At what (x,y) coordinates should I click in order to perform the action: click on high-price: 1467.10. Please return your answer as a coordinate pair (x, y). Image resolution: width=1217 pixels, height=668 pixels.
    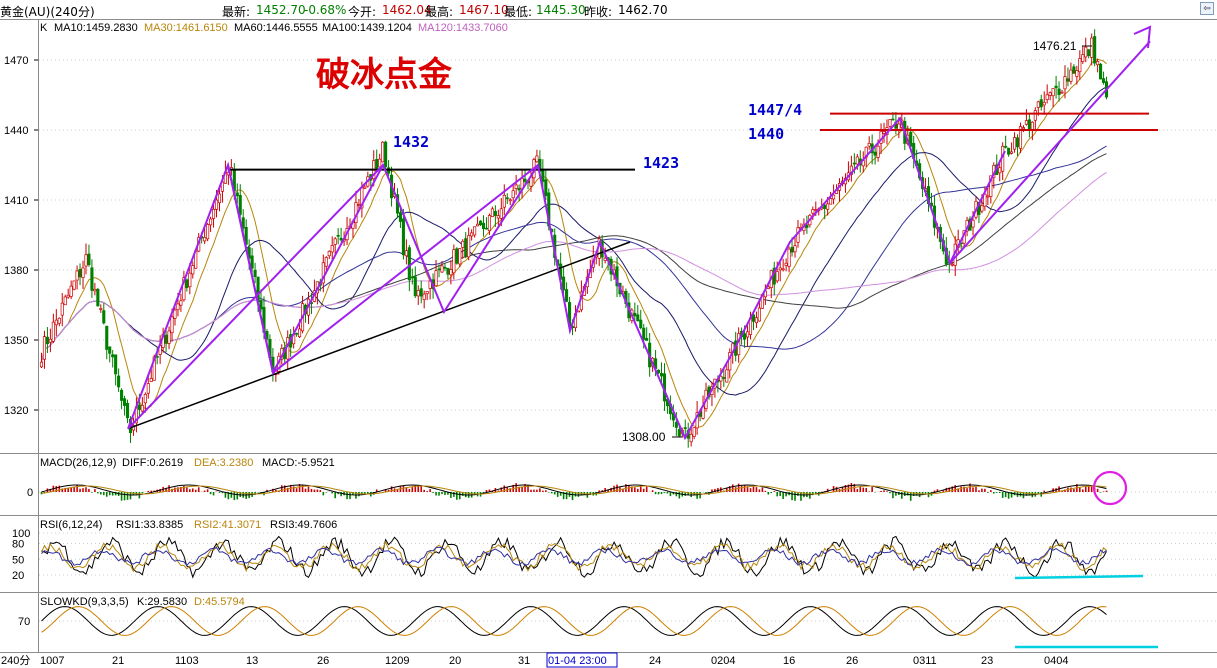
    Looking at the image, I should click on (484, 10).